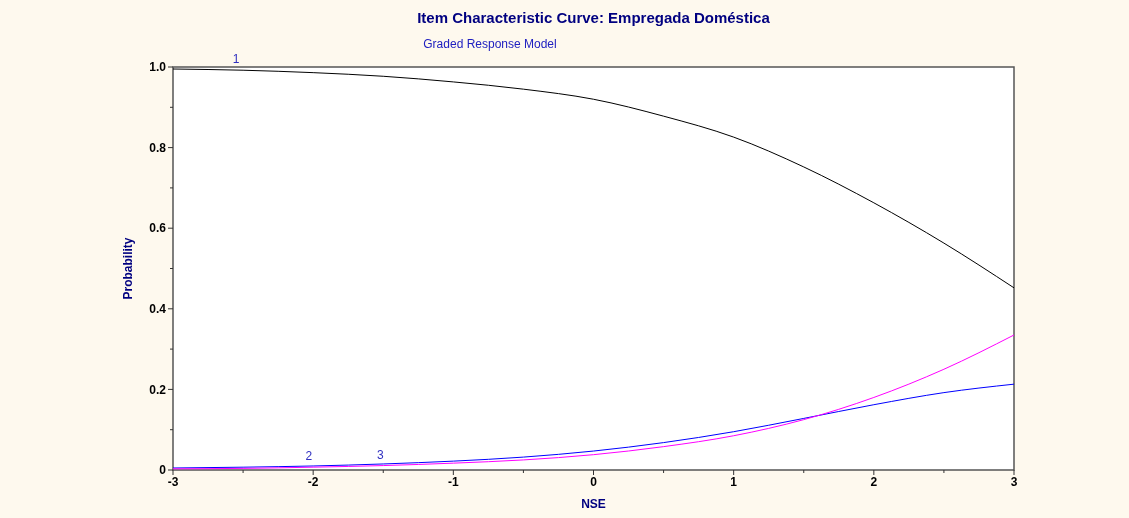  I want to click on y-tick-label: 0, so click(163, 470).